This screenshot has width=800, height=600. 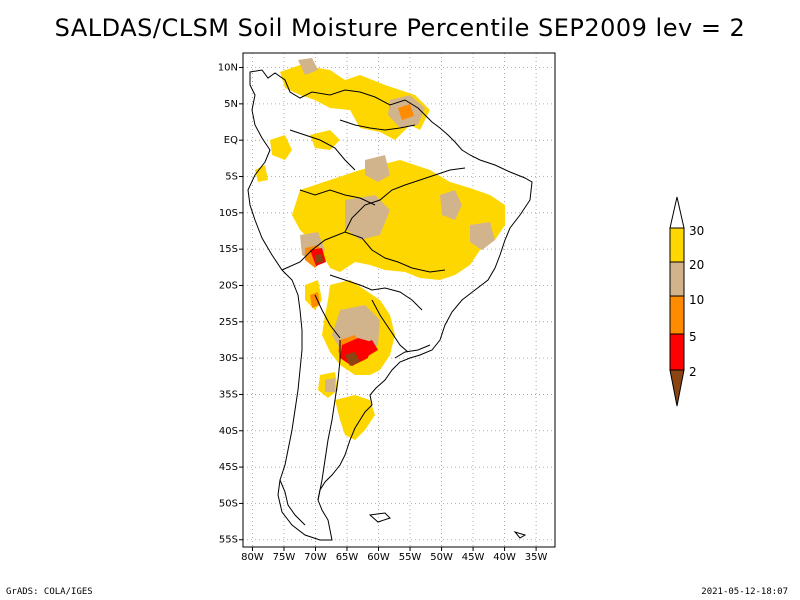 What do you see at coordinates (252, 557) in the screenshot?
I see `lon-label: 80W` at bounding box center [252, 557].